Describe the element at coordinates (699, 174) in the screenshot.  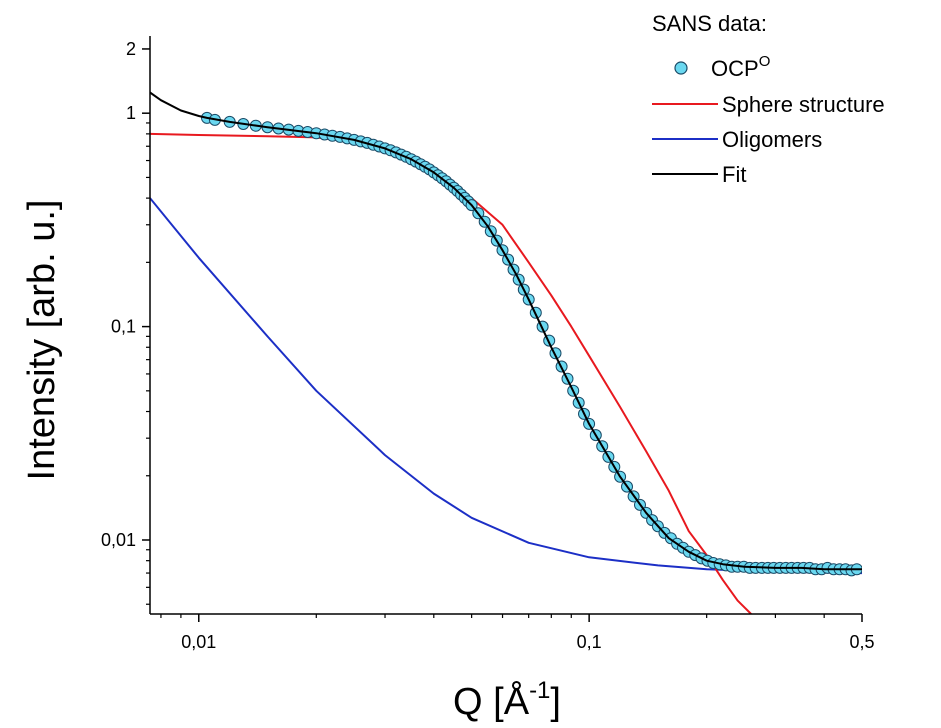
I see `legend-entry-fit: Fit` at that location.